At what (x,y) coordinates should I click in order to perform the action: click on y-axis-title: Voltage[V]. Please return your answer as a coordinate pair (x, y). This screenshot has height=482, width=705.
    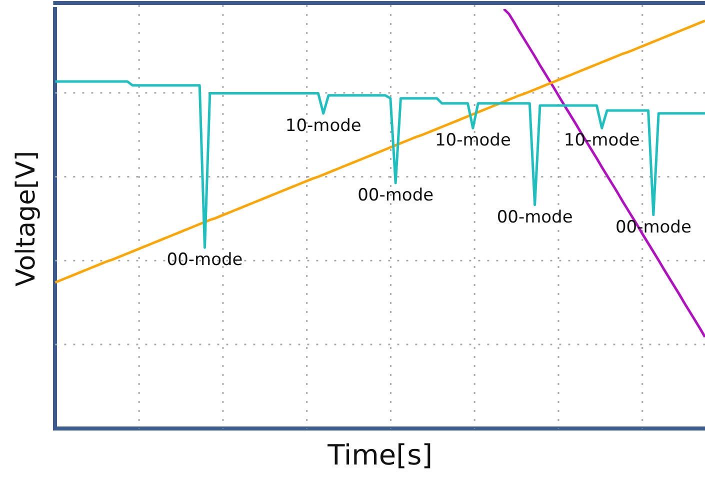
    Looking at the image, I should click on (26, 218).